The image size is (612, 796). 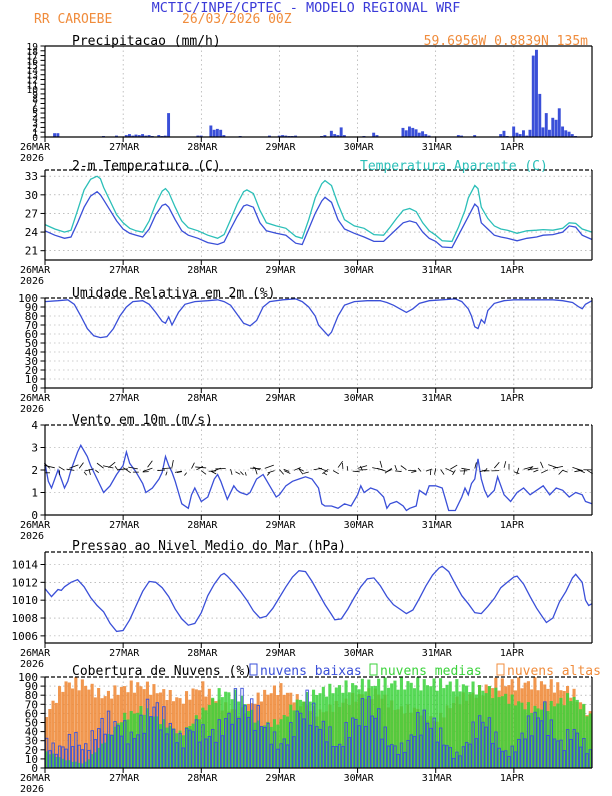 What do you see at coordinates (359, 653) in the screenshot?
I see `press-xtick-label: 30MAR` at bounding box center [359, 653].